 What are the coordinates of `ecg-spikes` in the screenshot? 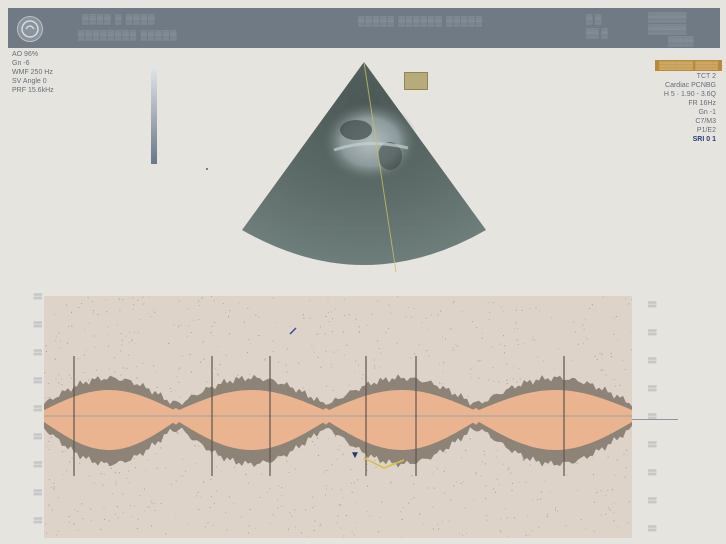 It's located at (319, 416).